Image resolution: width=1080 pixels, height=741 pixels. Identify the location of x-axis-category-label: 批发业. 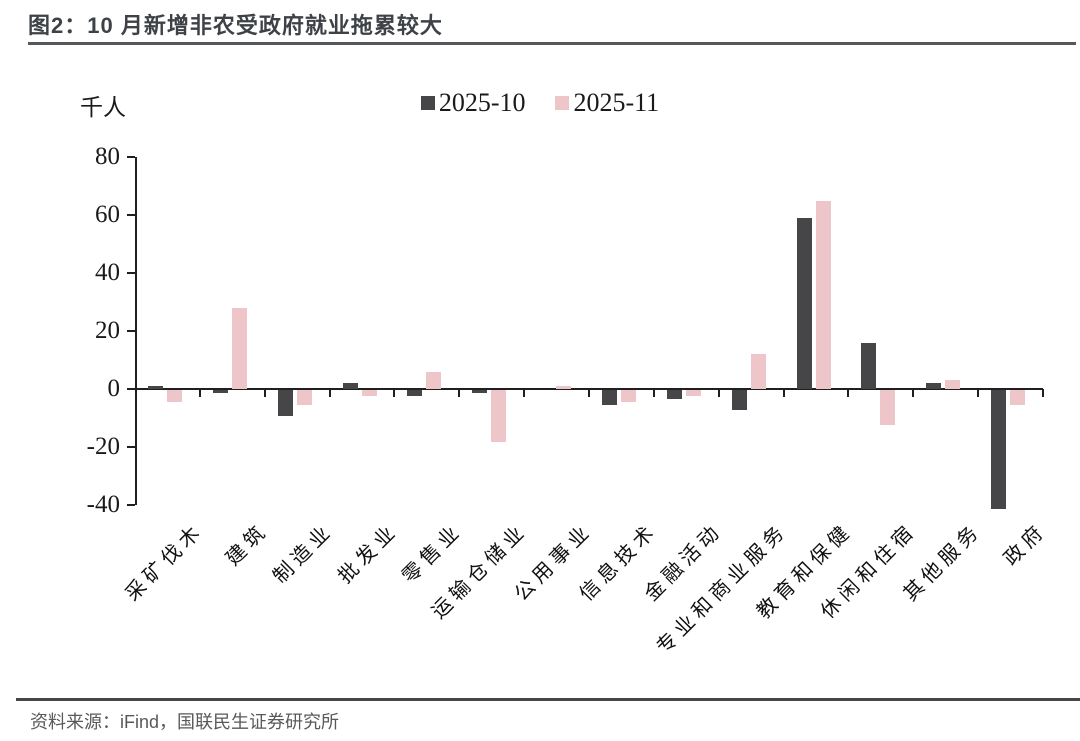
(368, 553).